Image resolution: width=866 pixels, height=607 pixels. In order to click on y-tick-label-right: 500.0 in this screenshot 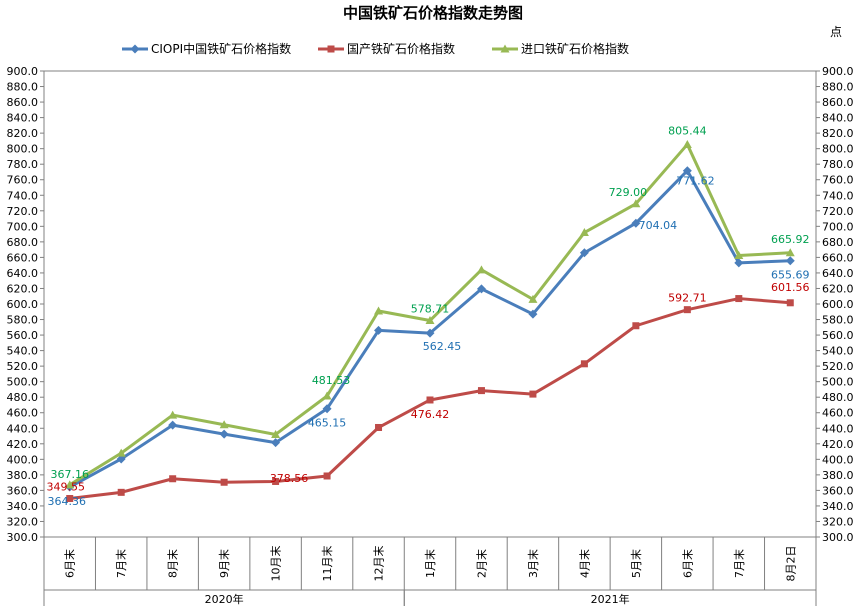, I will do `click(838, 382)`.